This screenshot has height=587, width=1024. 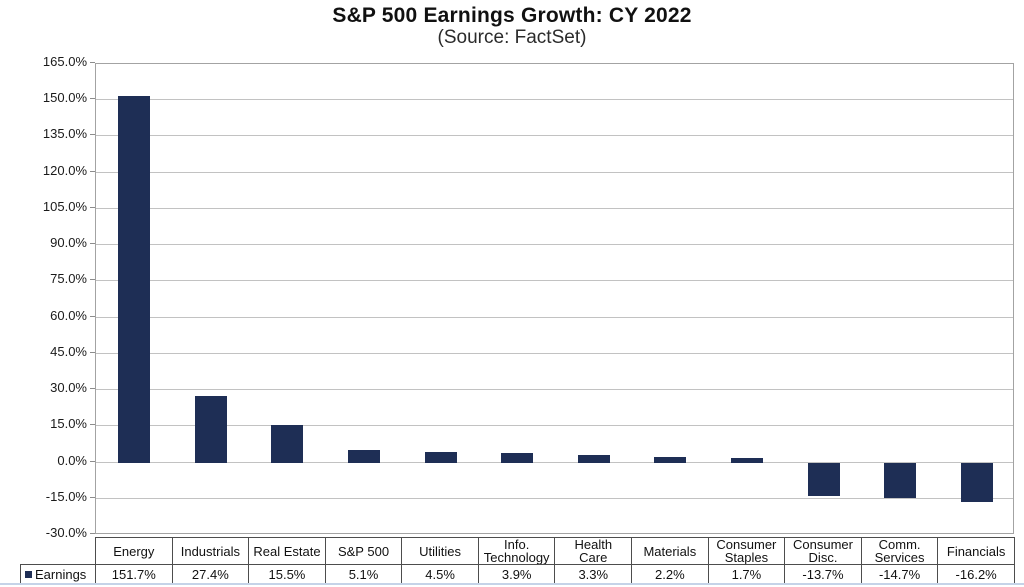 What do you see at coordinates (593, 458) in the screenshot?
I see `bar-health-care` at bounding box center [593, 458].